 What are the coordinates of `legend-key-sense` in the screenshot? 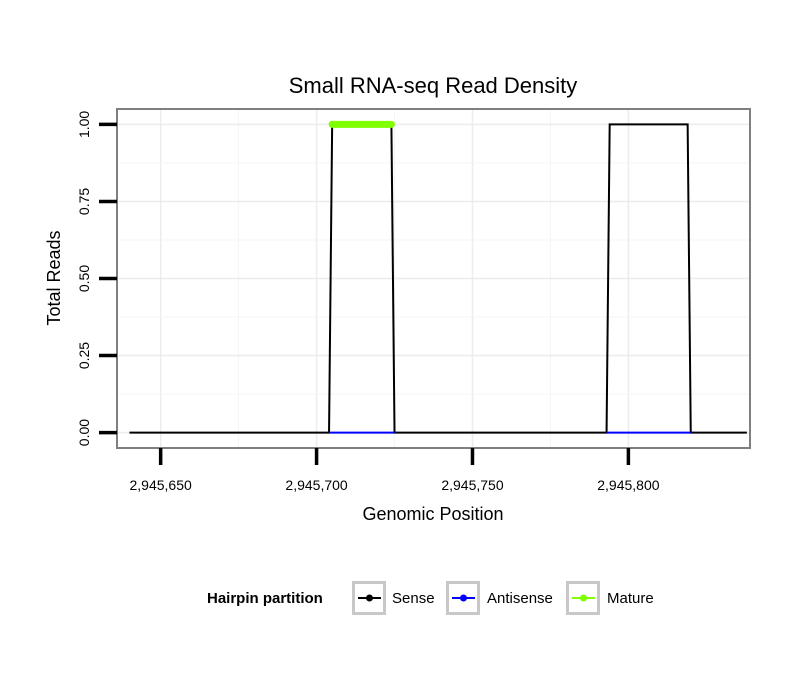 It's located at (369, 598).